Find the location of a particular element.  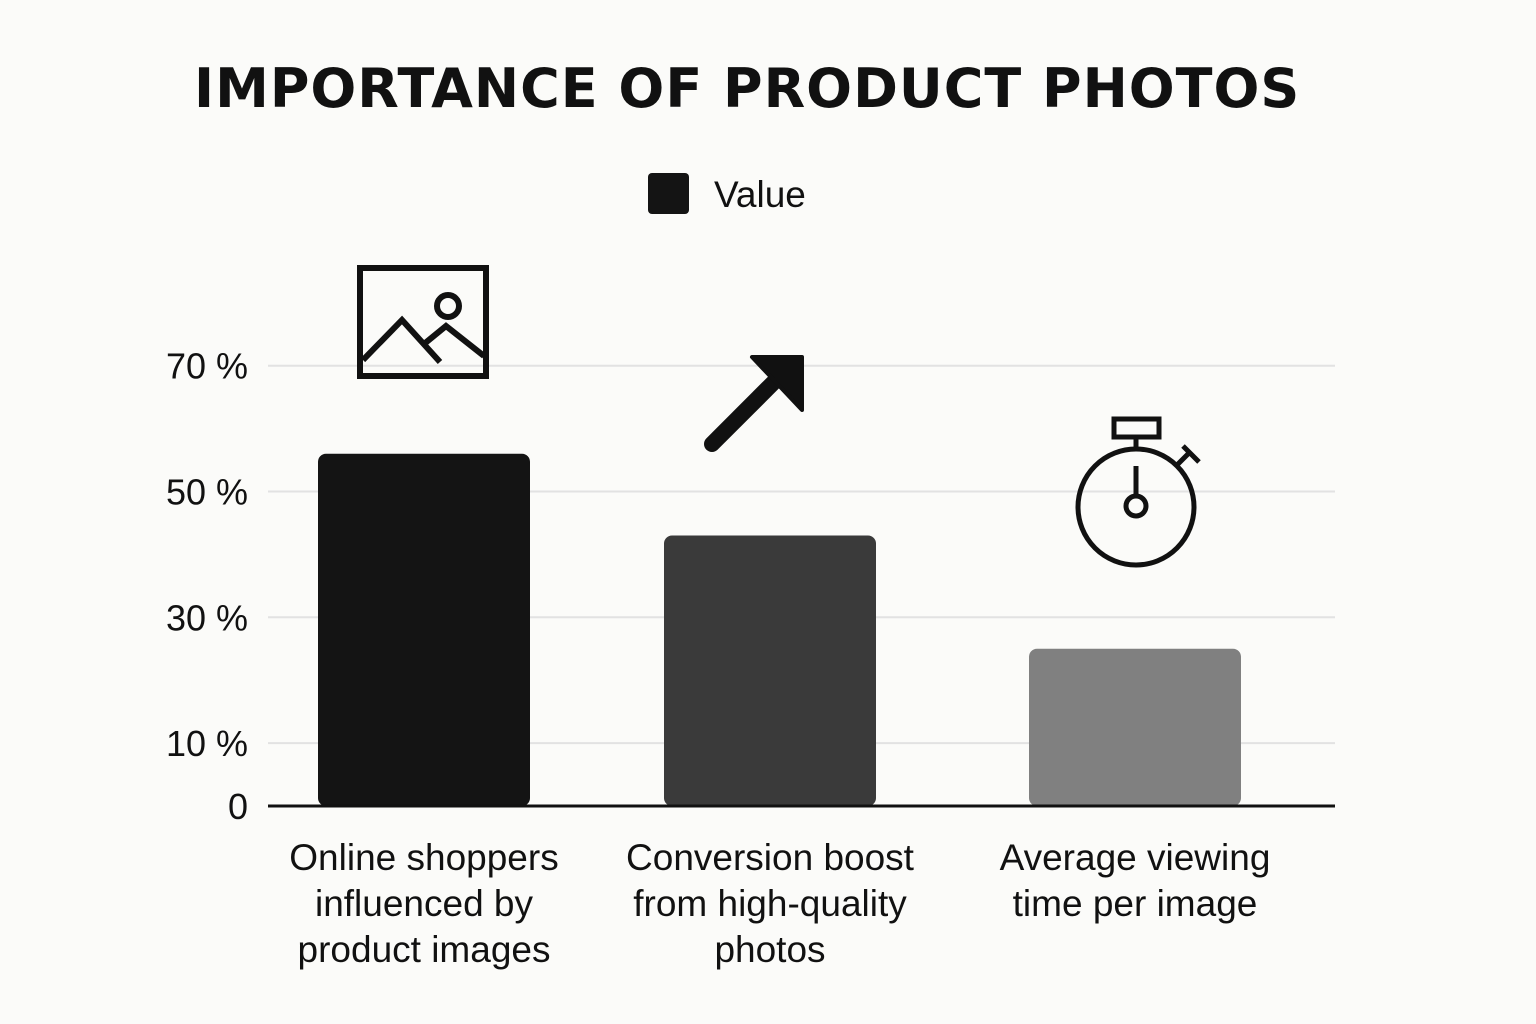

stopwatch-icon is located at coordinates (1138, 492).